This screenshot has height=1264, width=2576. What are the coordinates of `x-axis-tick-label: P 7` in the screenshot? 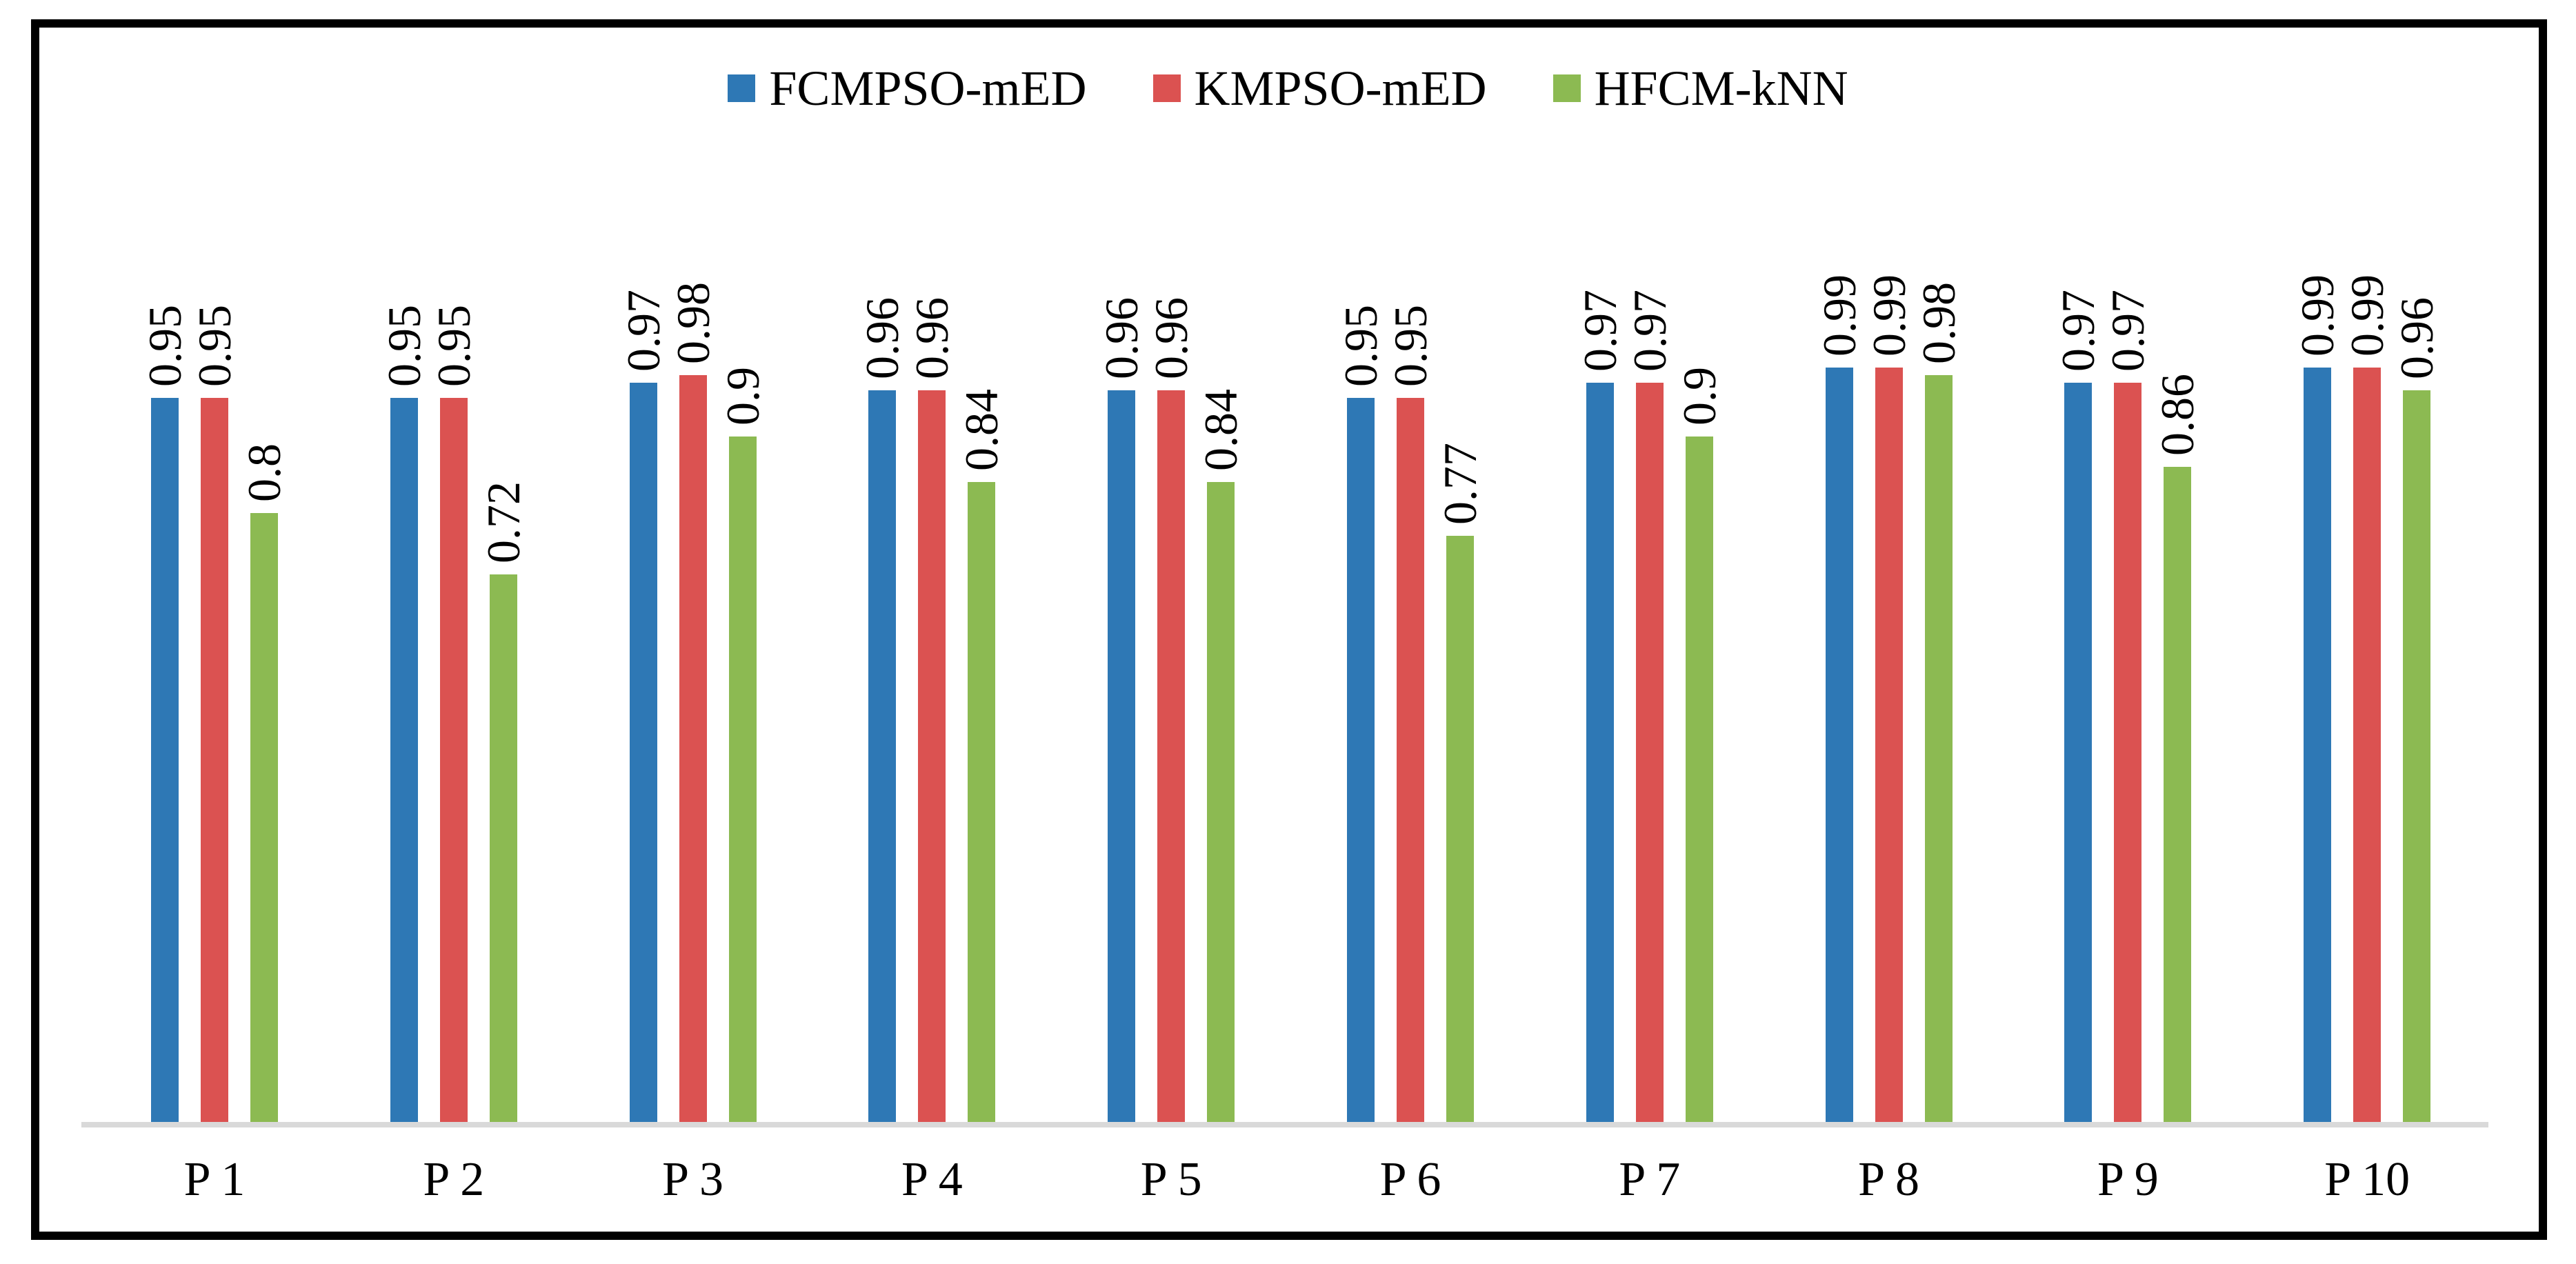 It's located at (1650, 1179).